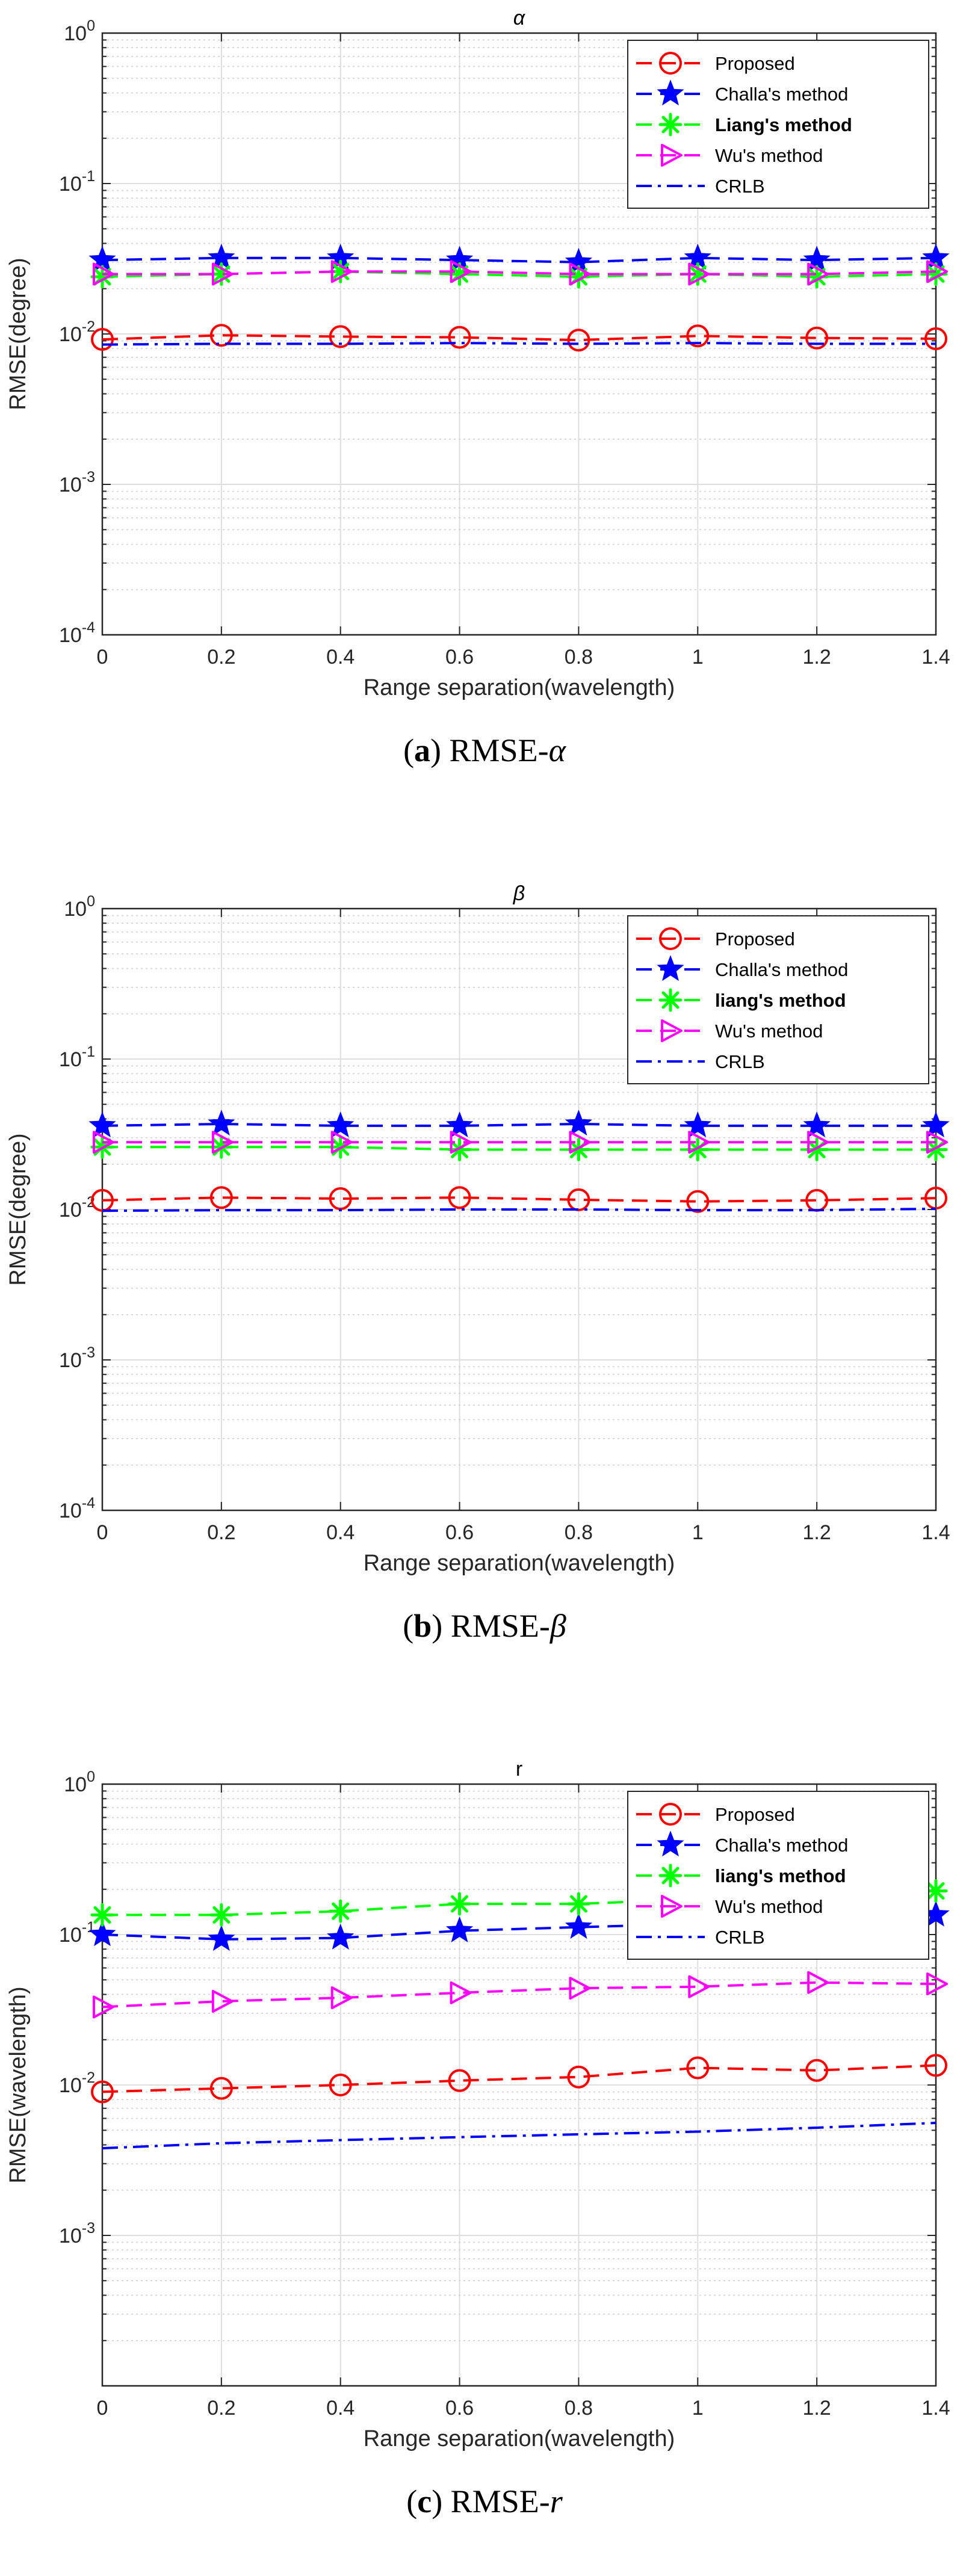 The height and width of the screenshot is (2576, 969). I want to click on legend-label: Challa's method, so click(781, 969).